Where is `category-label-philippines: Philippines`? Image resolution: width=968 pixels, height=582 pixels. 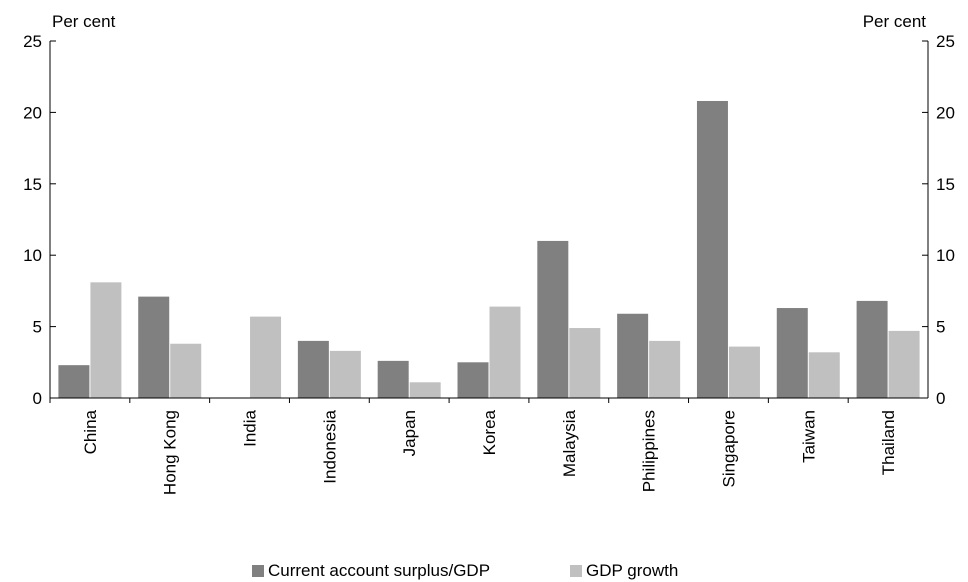 category-label-philippines: Philippines is located at coordinates (649, 451).